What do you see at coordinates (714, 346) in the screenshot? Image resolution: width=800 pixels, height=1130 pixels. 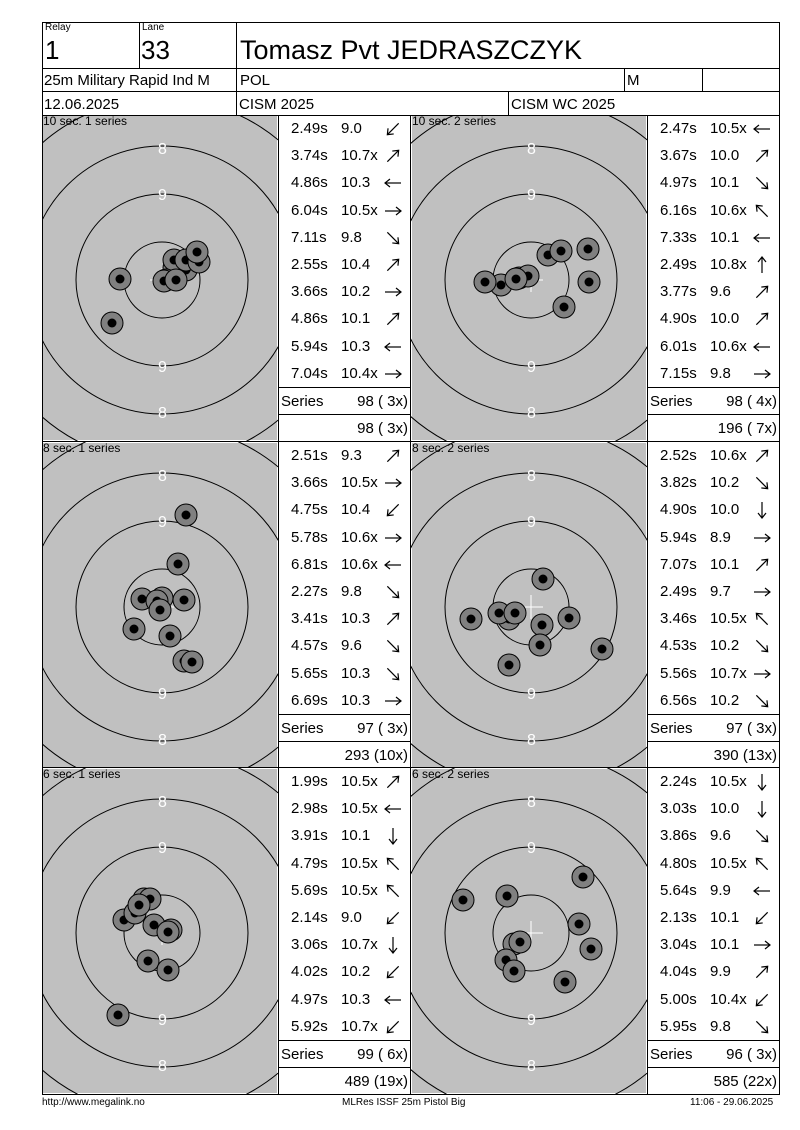 I see `shot-row: 6.01s 10.6x` at bounding box center [714, 346].